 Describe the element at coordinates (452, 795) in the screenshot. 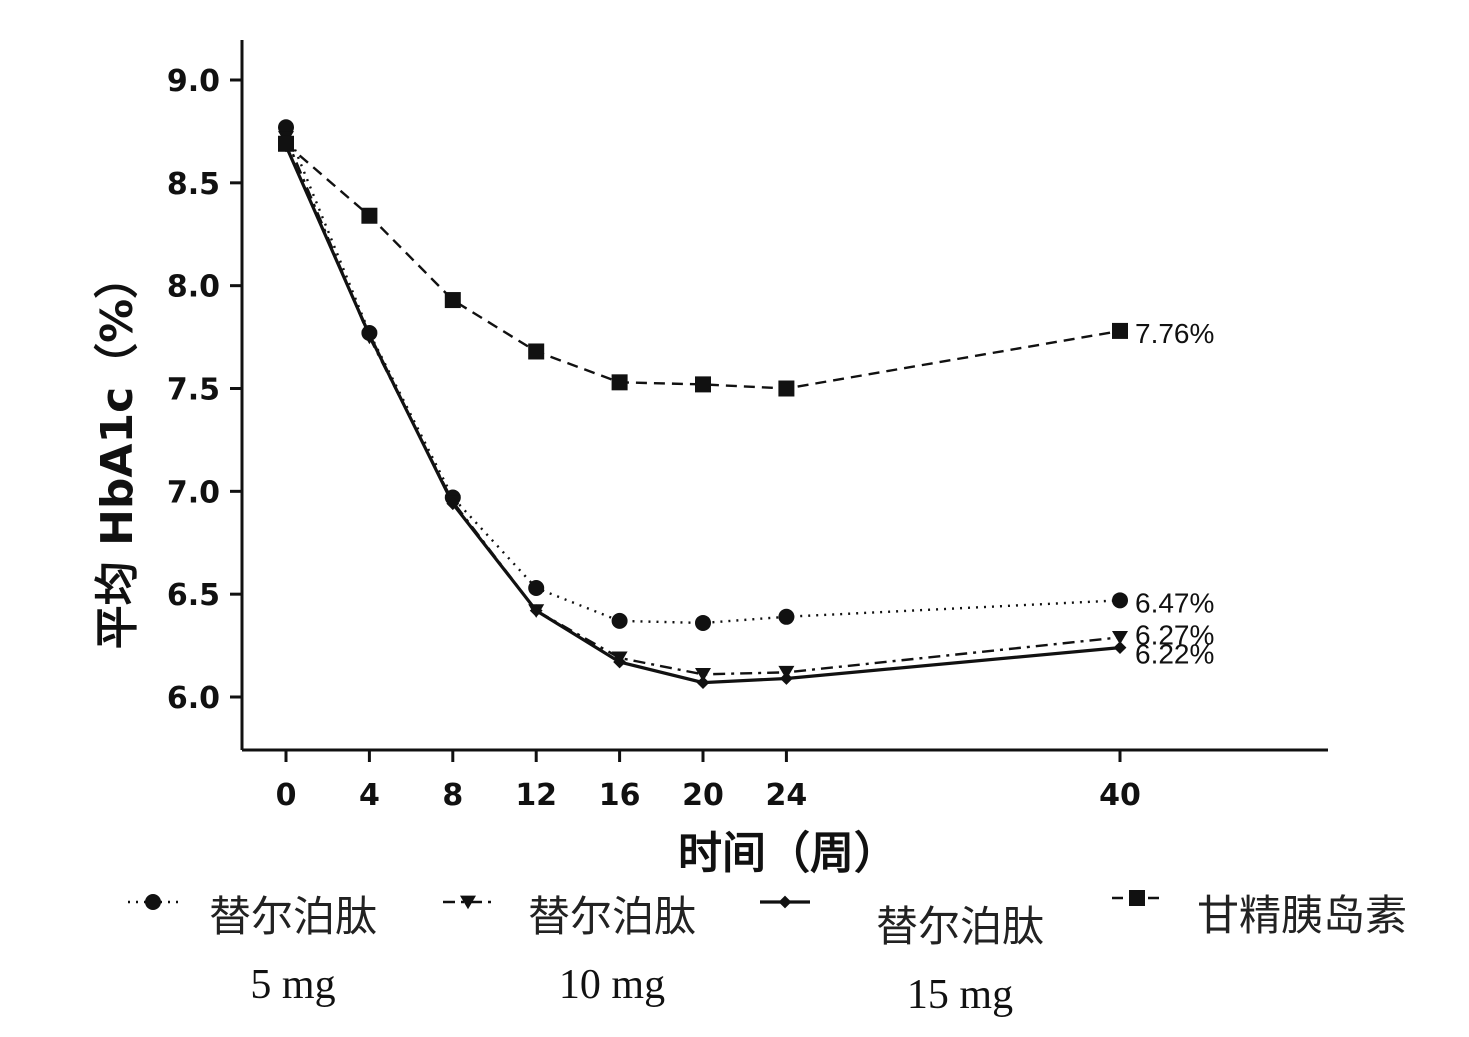

I see `x-tick-label: 8` at that location.